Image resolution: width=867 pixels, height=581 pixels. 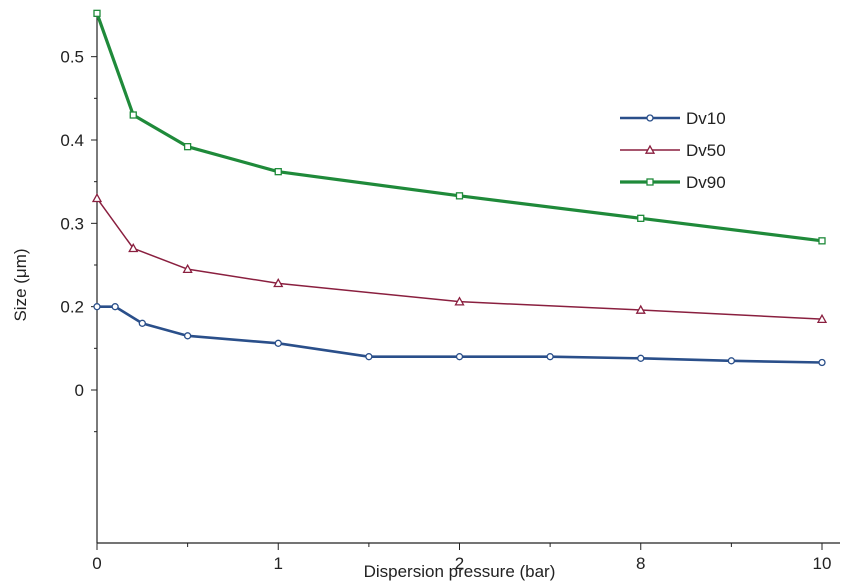 I want to click on legend-marker-dv90, so click(x=650, y=182).